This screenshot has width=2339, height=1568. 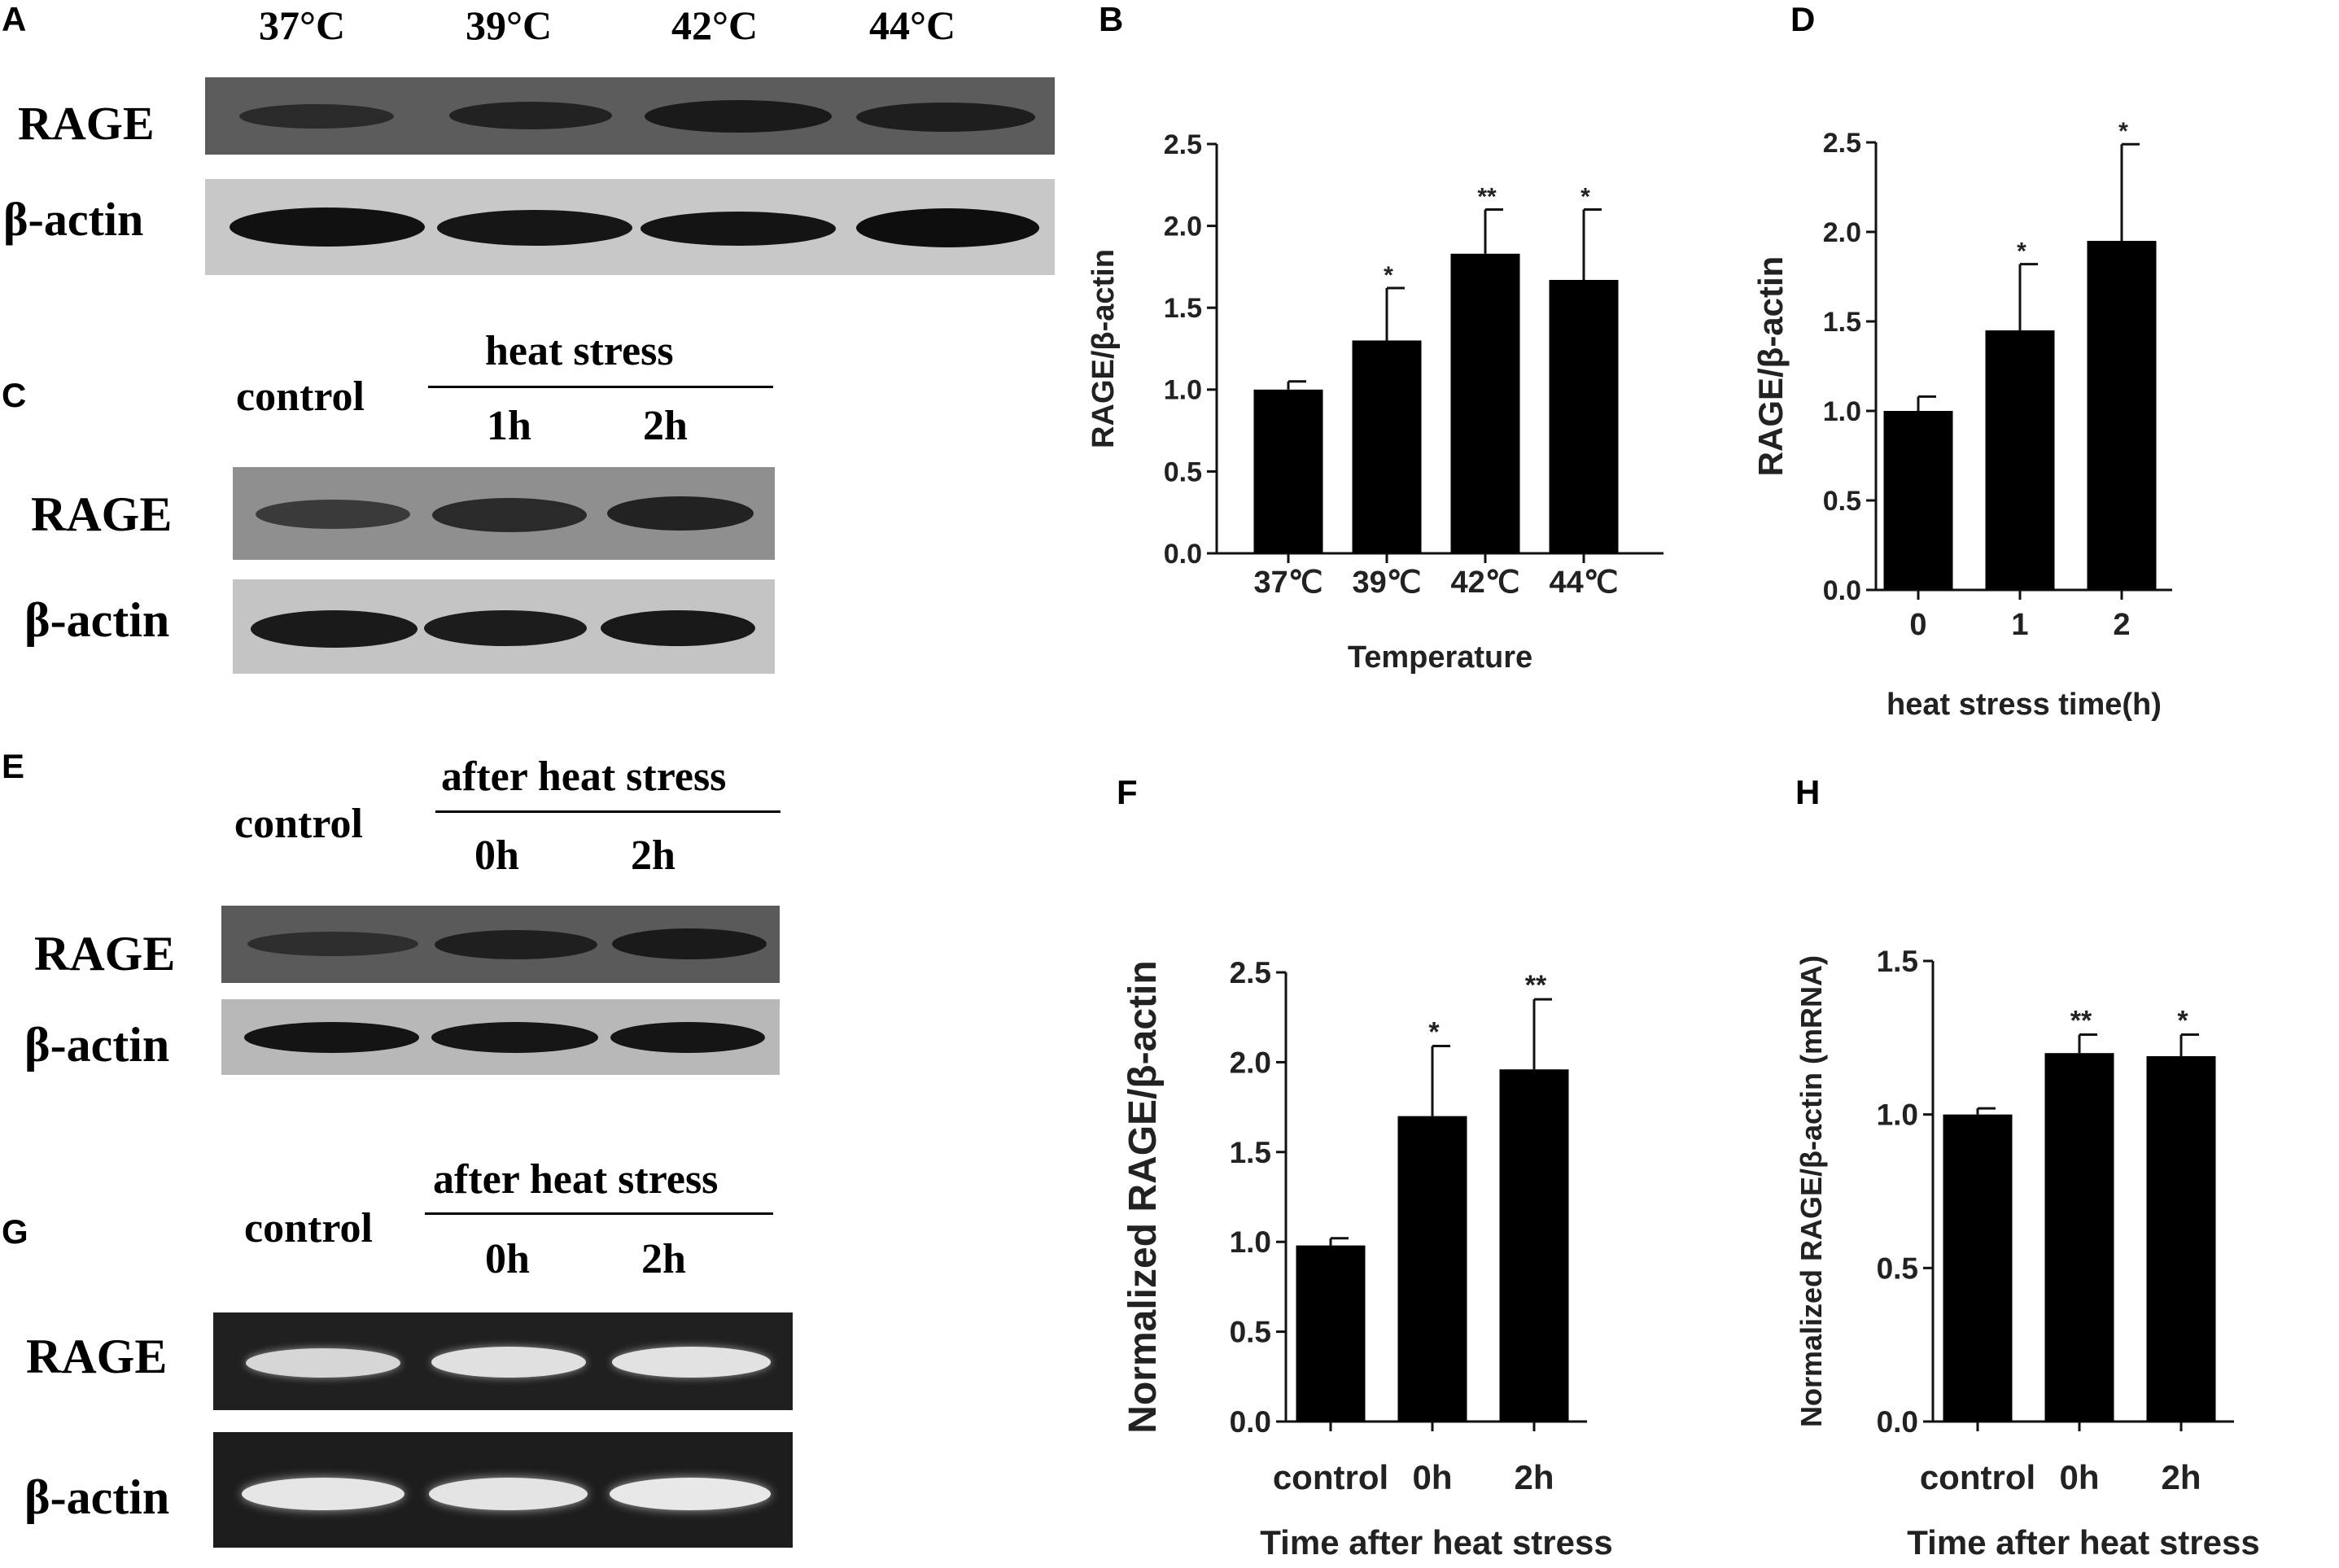 I want to click on row-label-rage: RAGE, so click(x=86, y=123).